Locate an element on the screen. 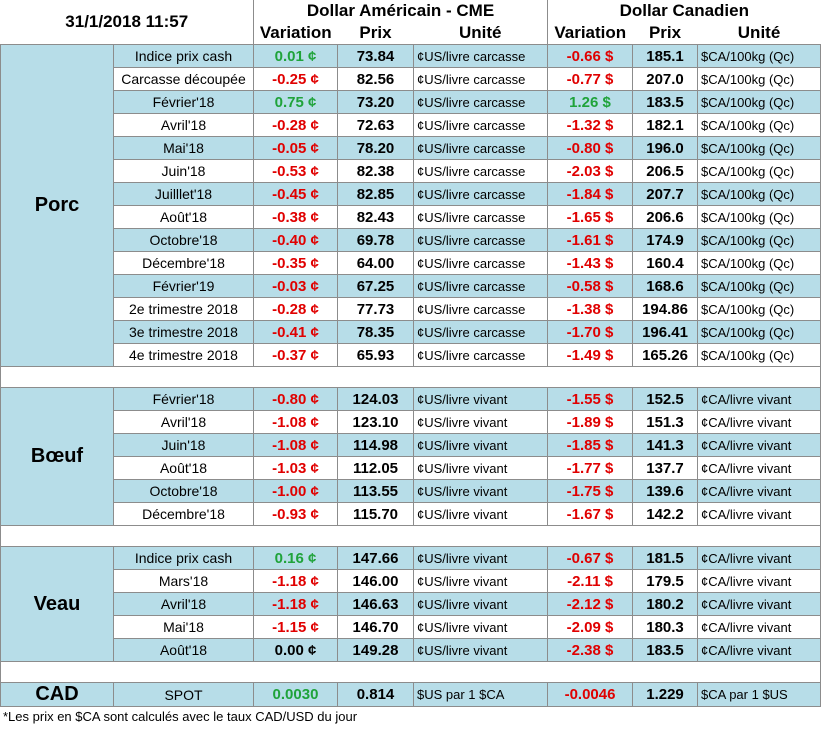 The image size is (822, 737). group-label: Porc is located at coordinates (57, 205).